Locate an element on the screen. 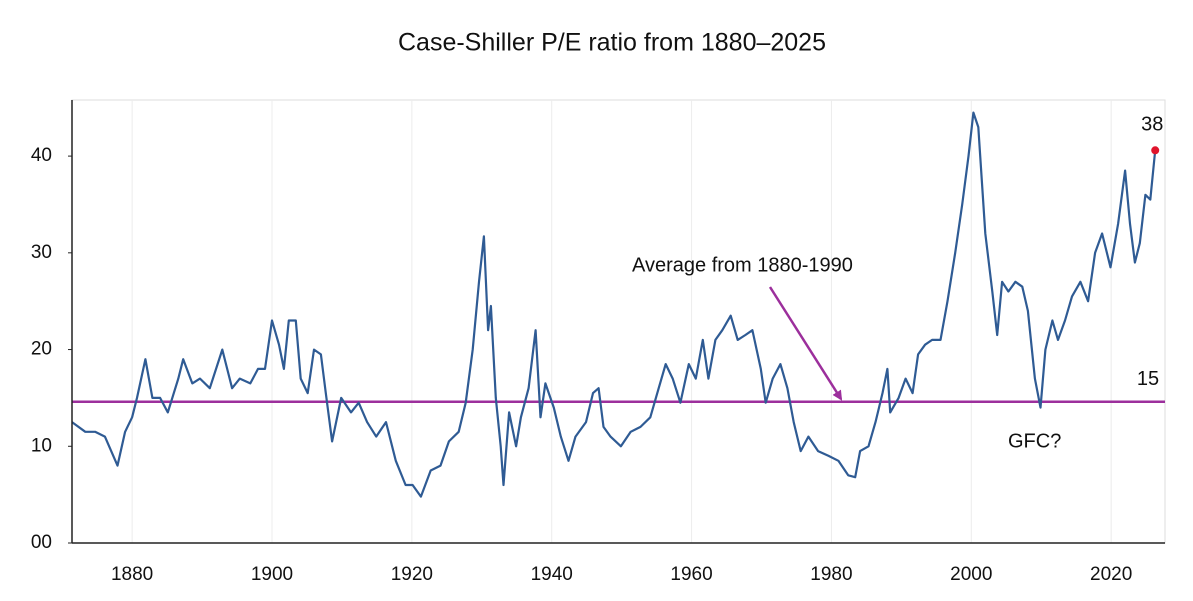  x-tick-label: 1940 is located at coordinates (552, 574).